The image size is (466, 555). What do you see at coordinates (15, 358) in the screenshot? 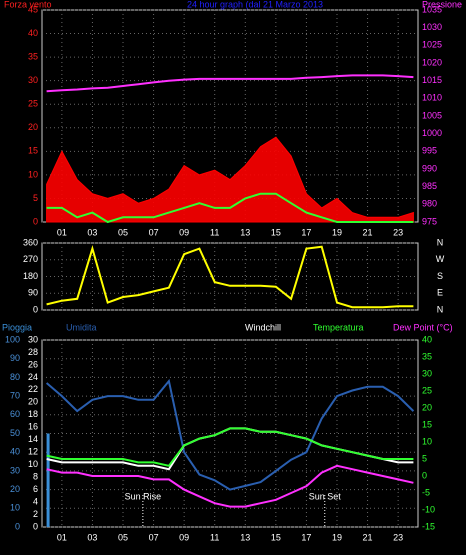
I see `y-tick-label: 90` at bounding box center [15, 358].